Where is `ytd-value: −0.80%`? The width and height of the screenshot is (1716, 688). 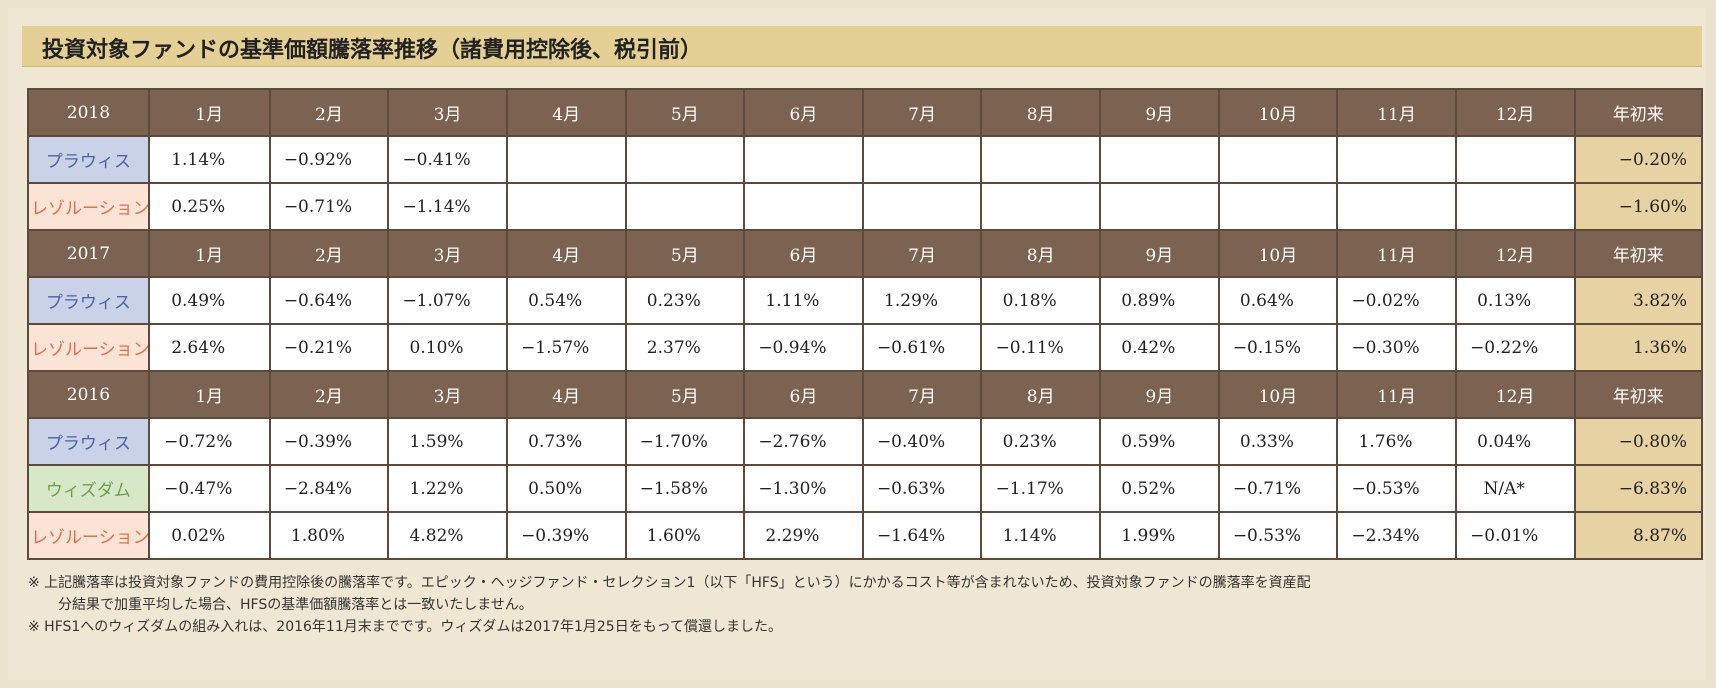 ytd-value: −0.80% is located at coordinates (1638, 441).